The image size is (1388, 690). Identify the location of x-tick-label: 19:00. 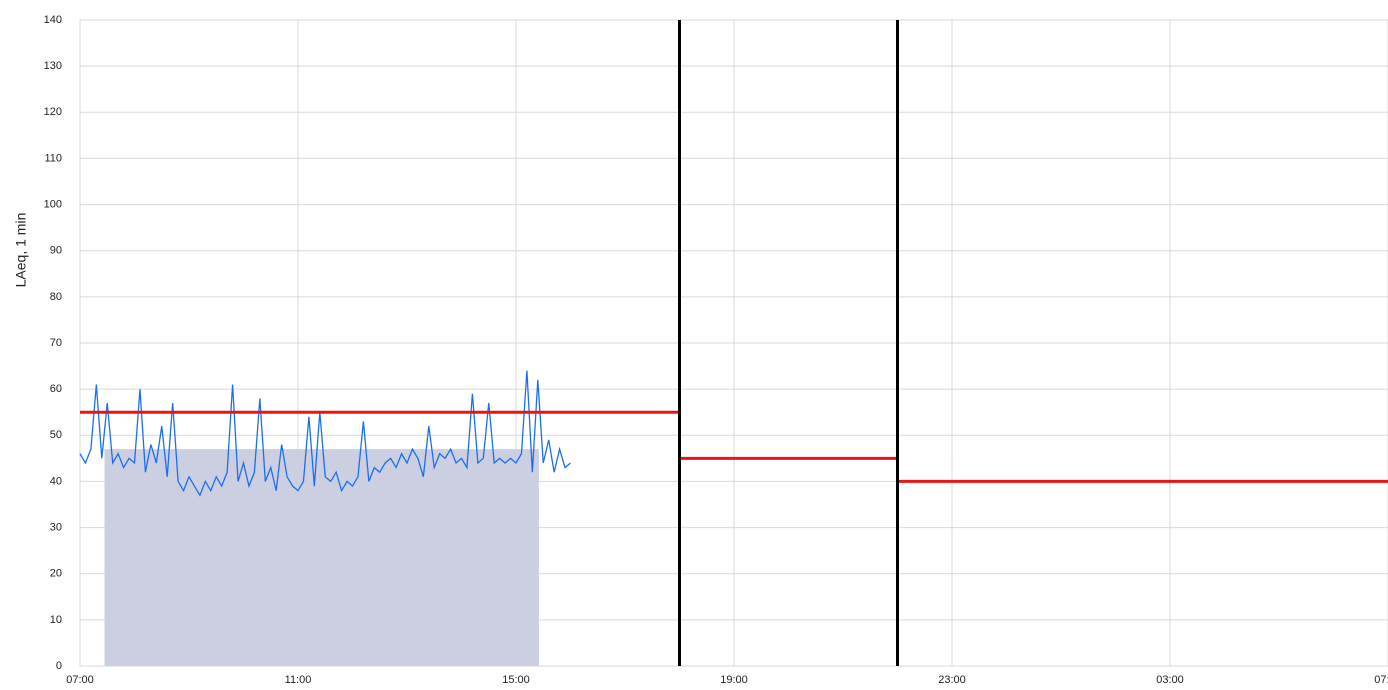
(734, 680).